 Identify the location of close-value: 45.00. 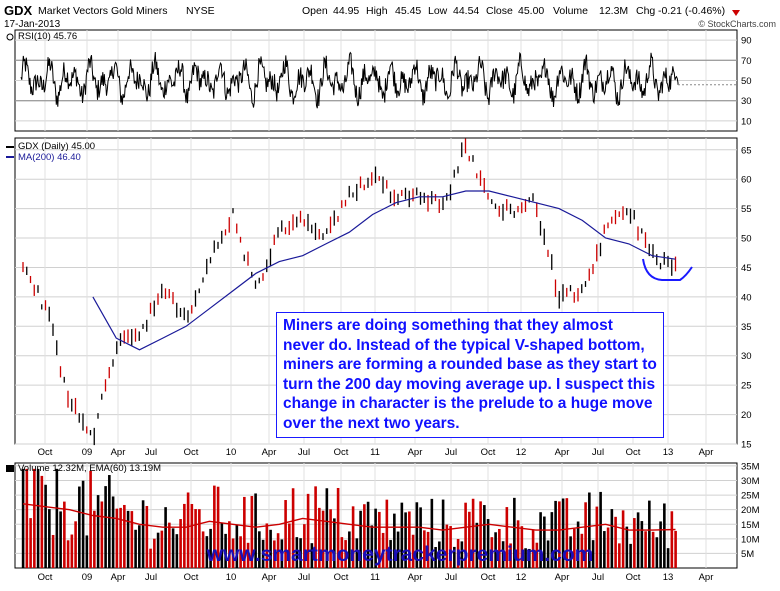
(531, 11).